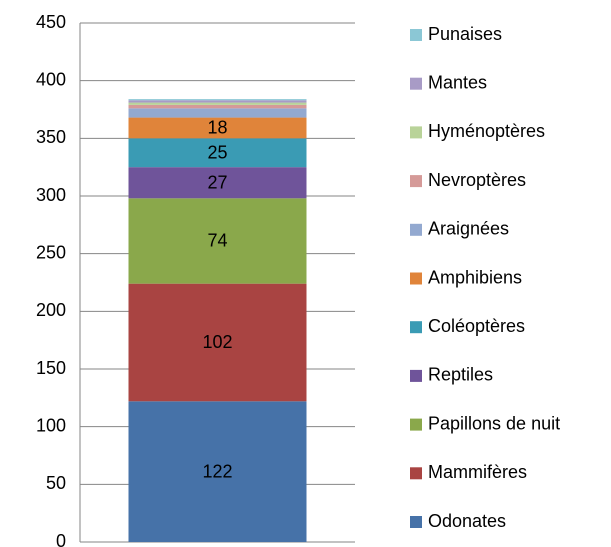  I want to click on y-tick-label: 400, so click(51, 79).